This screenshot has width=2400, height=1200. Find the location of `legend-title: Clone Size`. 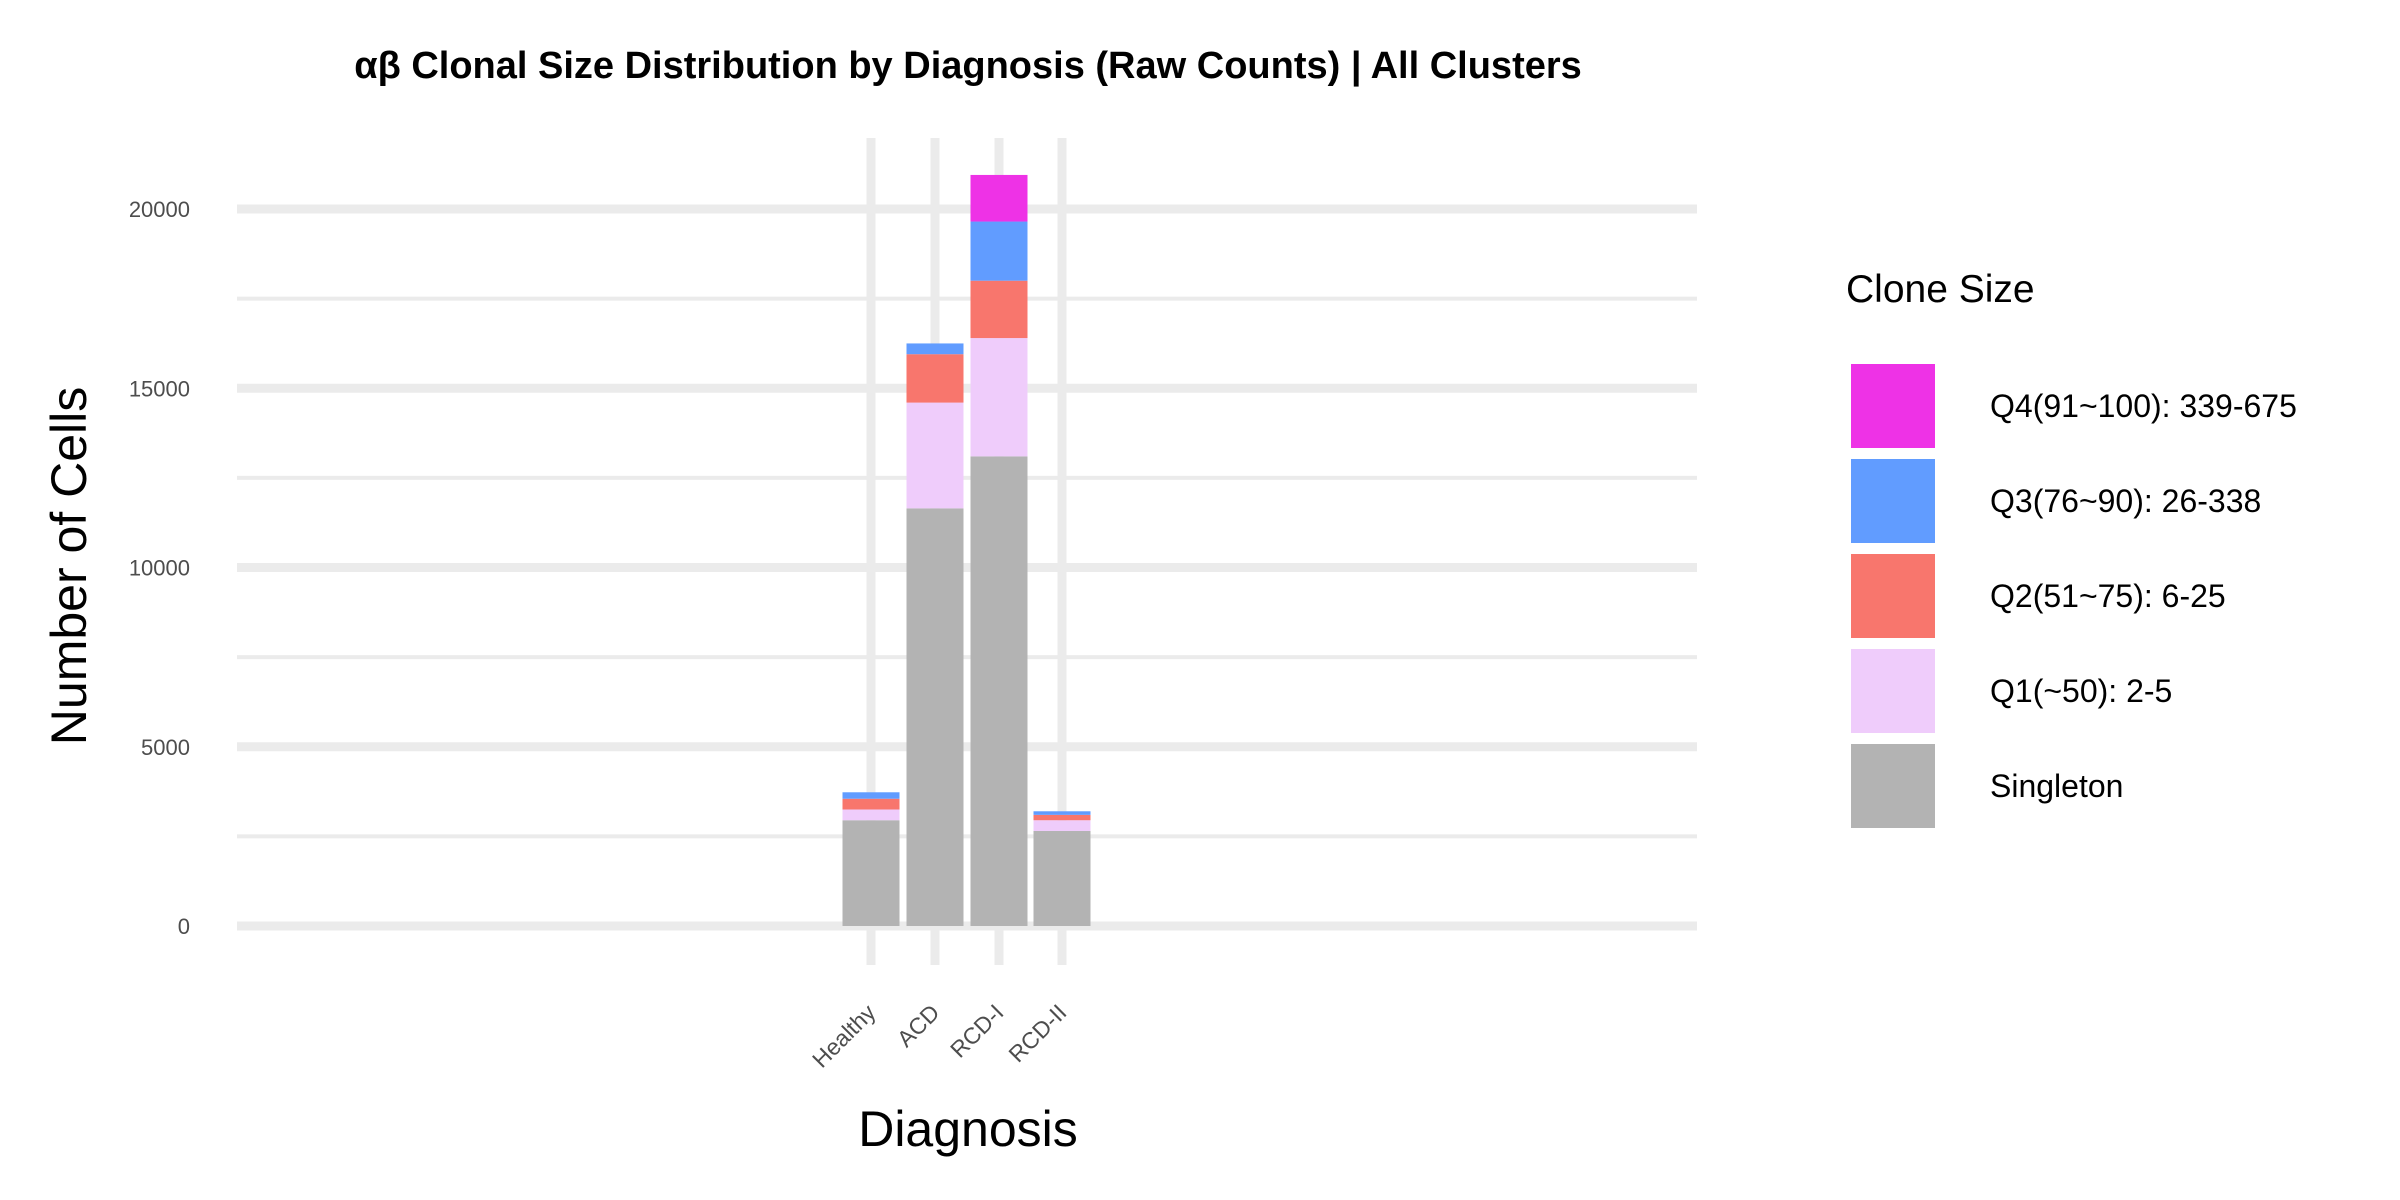

legend-title: Clone Size is located at coordinates (1940, 289).